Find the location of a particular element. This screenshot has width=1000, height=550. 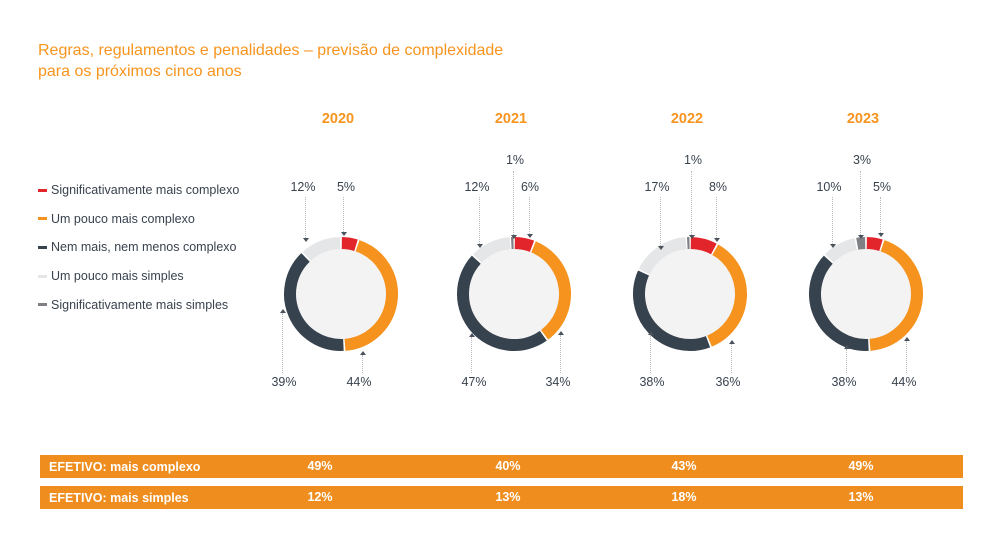

pct-label-2020-3: 12% is located at coordinates (303, 187).